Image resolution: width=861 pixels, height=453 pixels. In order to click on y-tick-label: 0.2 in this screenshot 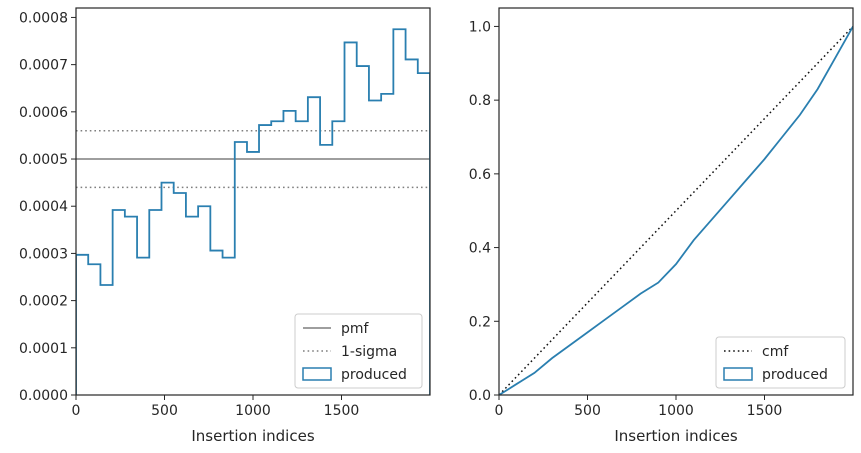, I will do `click(480, 322)`.